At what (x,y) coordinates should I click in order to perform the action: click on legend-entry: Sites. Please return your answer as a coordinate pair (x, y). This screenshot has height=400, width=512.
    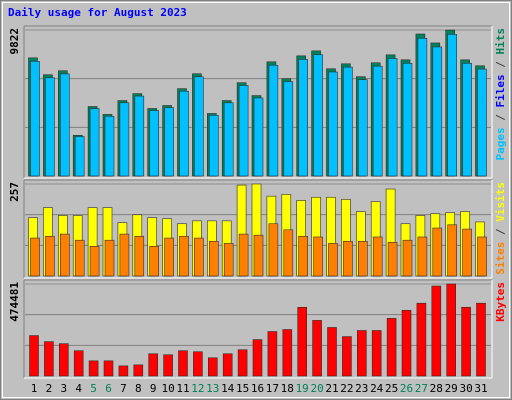
    Looking at the image, I should click on (500, 258).